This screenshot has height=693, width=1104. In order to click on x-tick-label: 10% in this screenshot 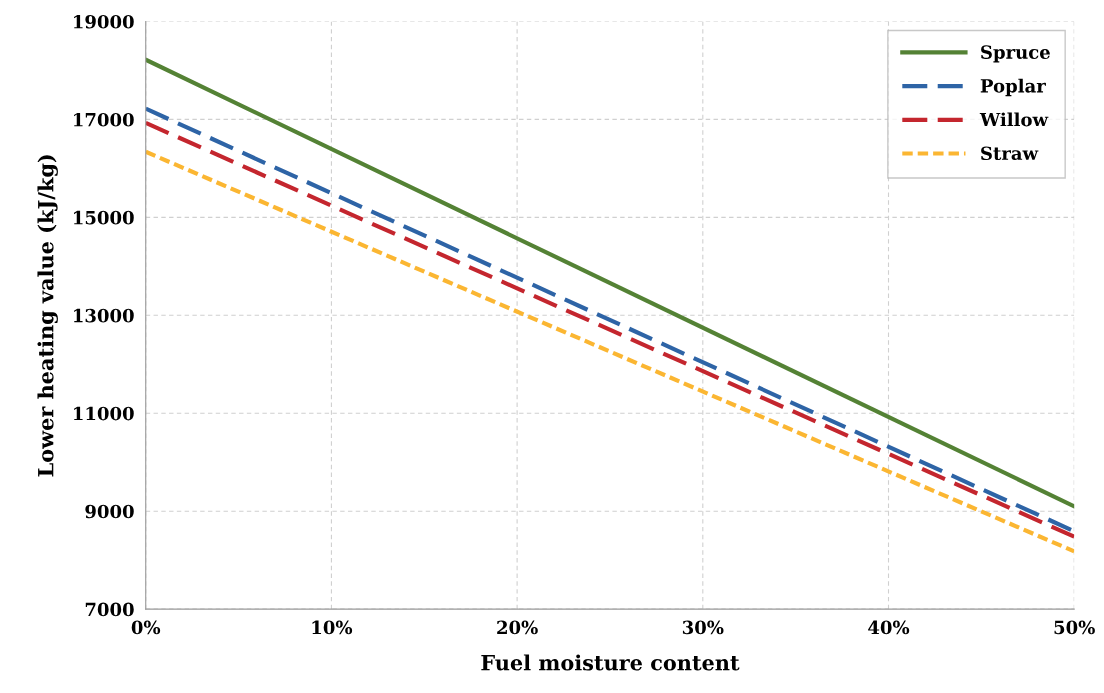, I will do `click(332, 627)`.